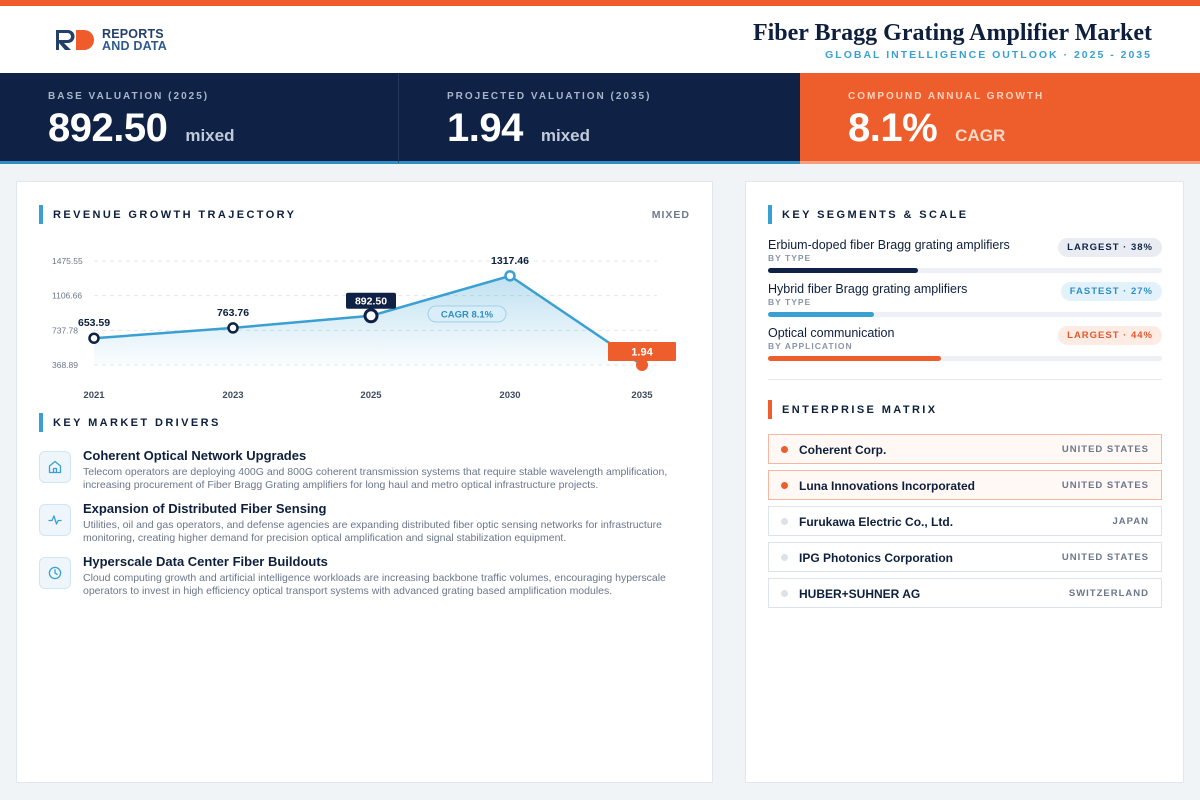  What do you see at coordinates (108, 128) in the screenshot?
I see `kpi-value: 892.50` at bounding box center [108, 128].